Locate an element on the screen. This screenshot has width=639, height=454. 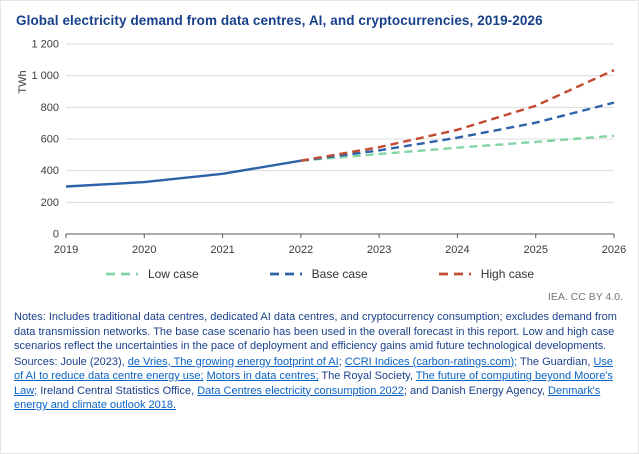
source-text-segment: The Royal Society, is located at coordinates (367, 376).